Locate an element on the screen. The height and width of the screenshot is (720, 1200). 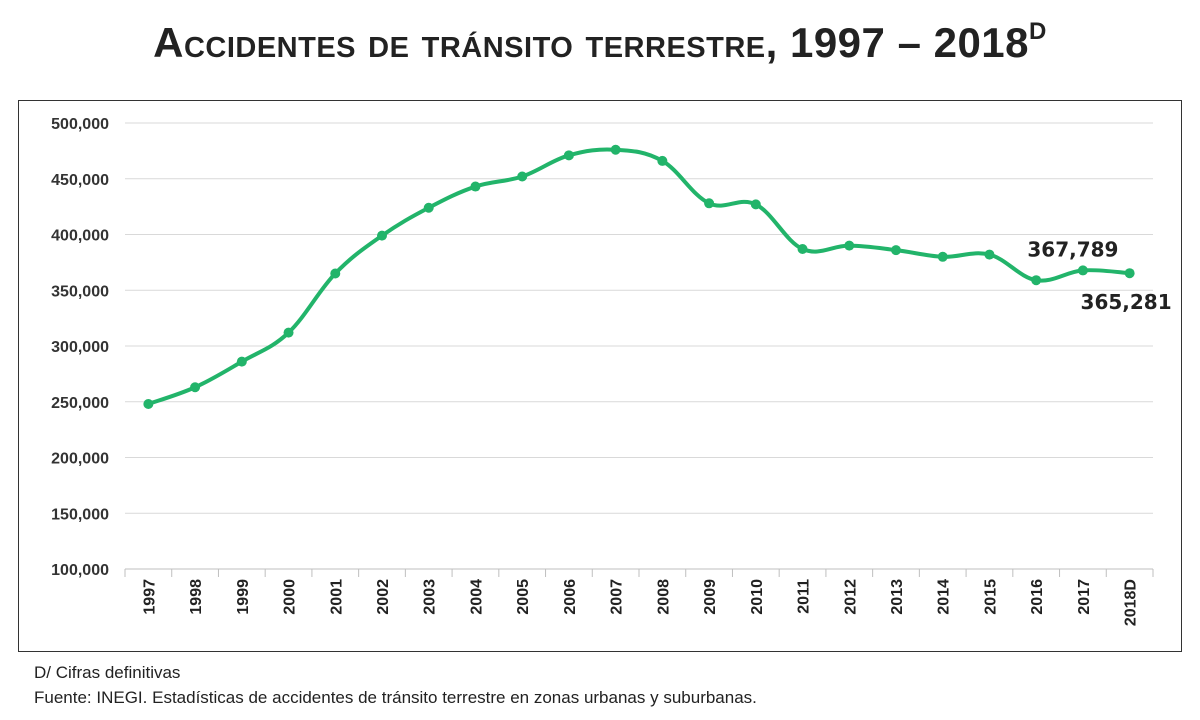
y-tick-label: 150,000 is located at coordinates (80, 514).